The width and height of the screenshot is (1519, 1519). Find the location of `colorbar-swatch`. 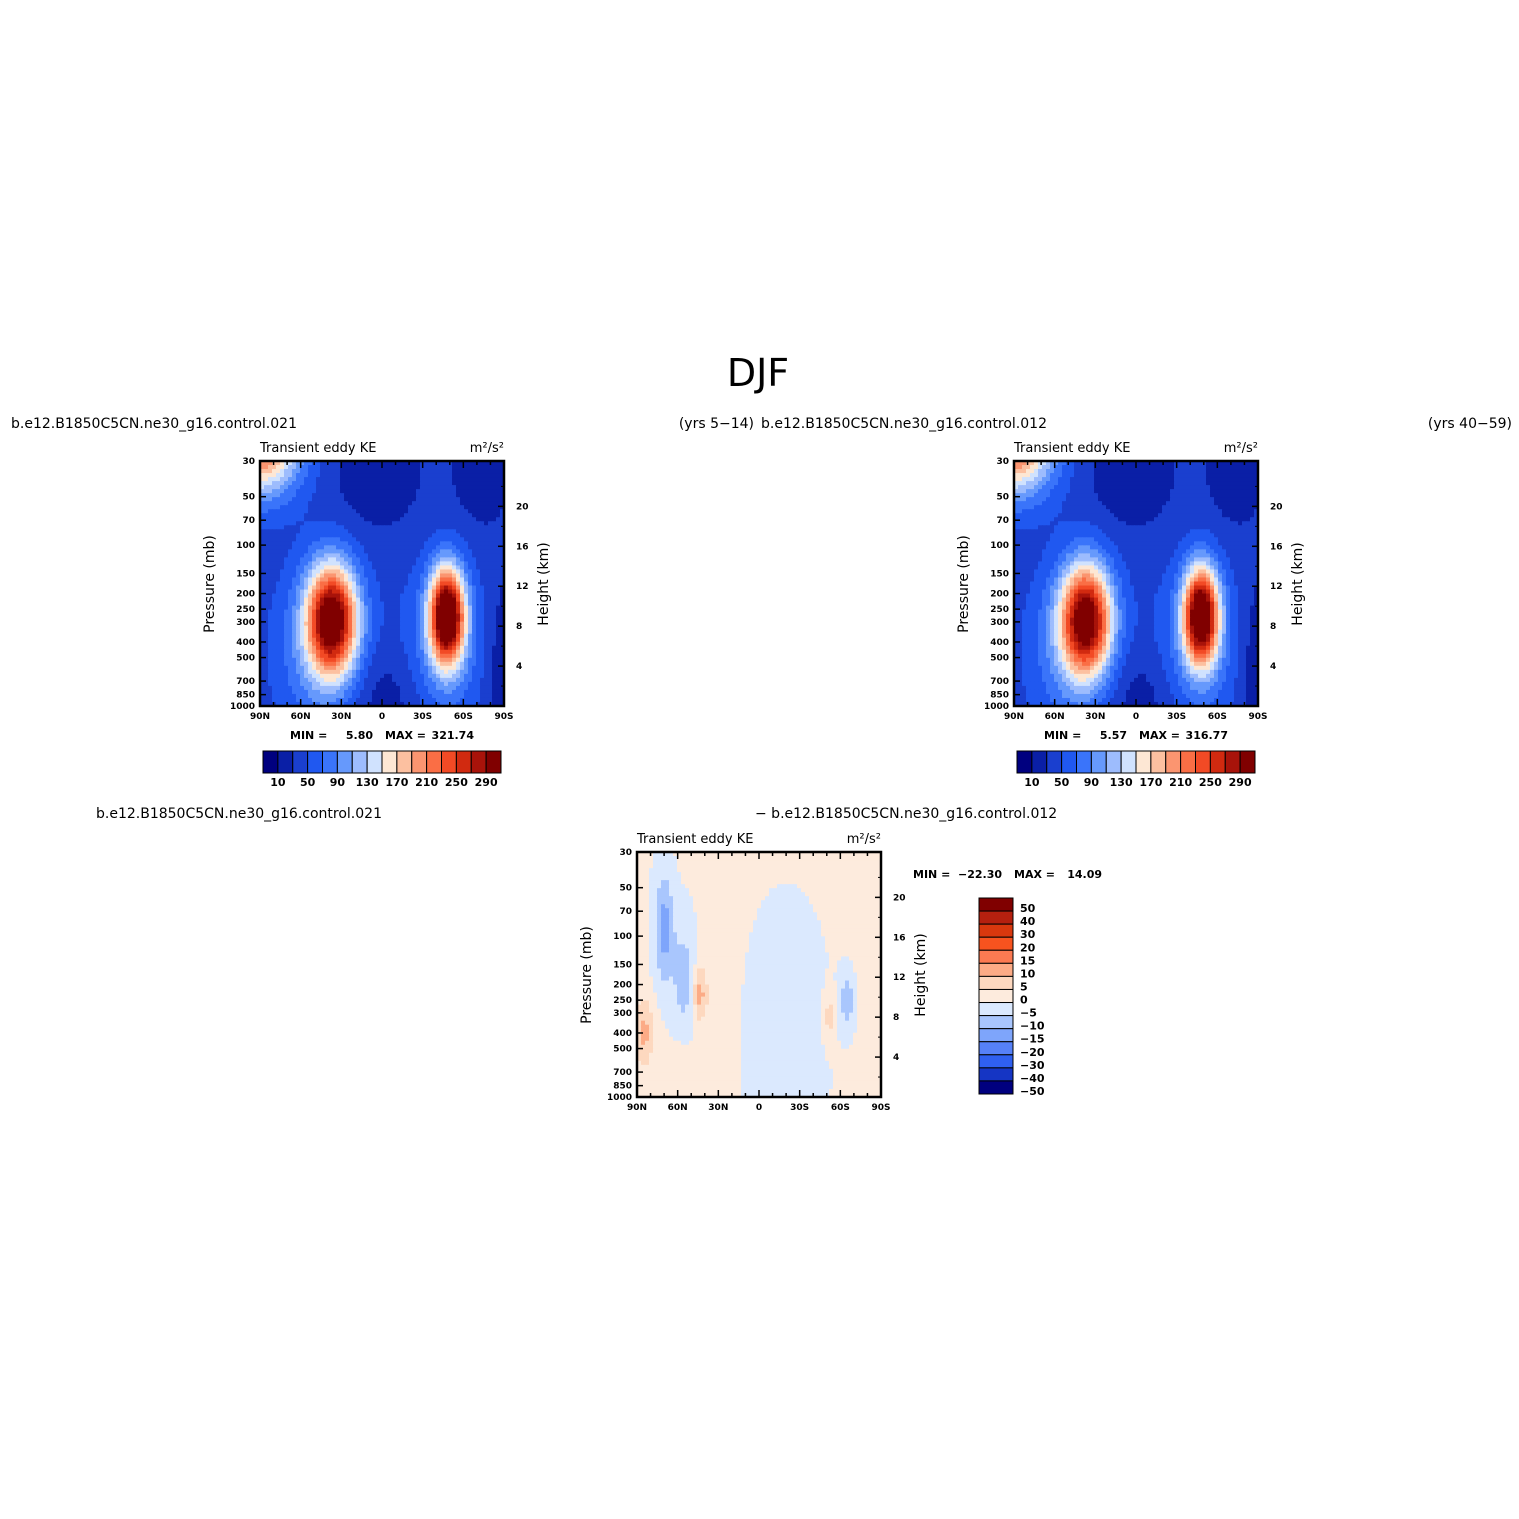

colorbar-swatch is located at coordinates (374, 762).